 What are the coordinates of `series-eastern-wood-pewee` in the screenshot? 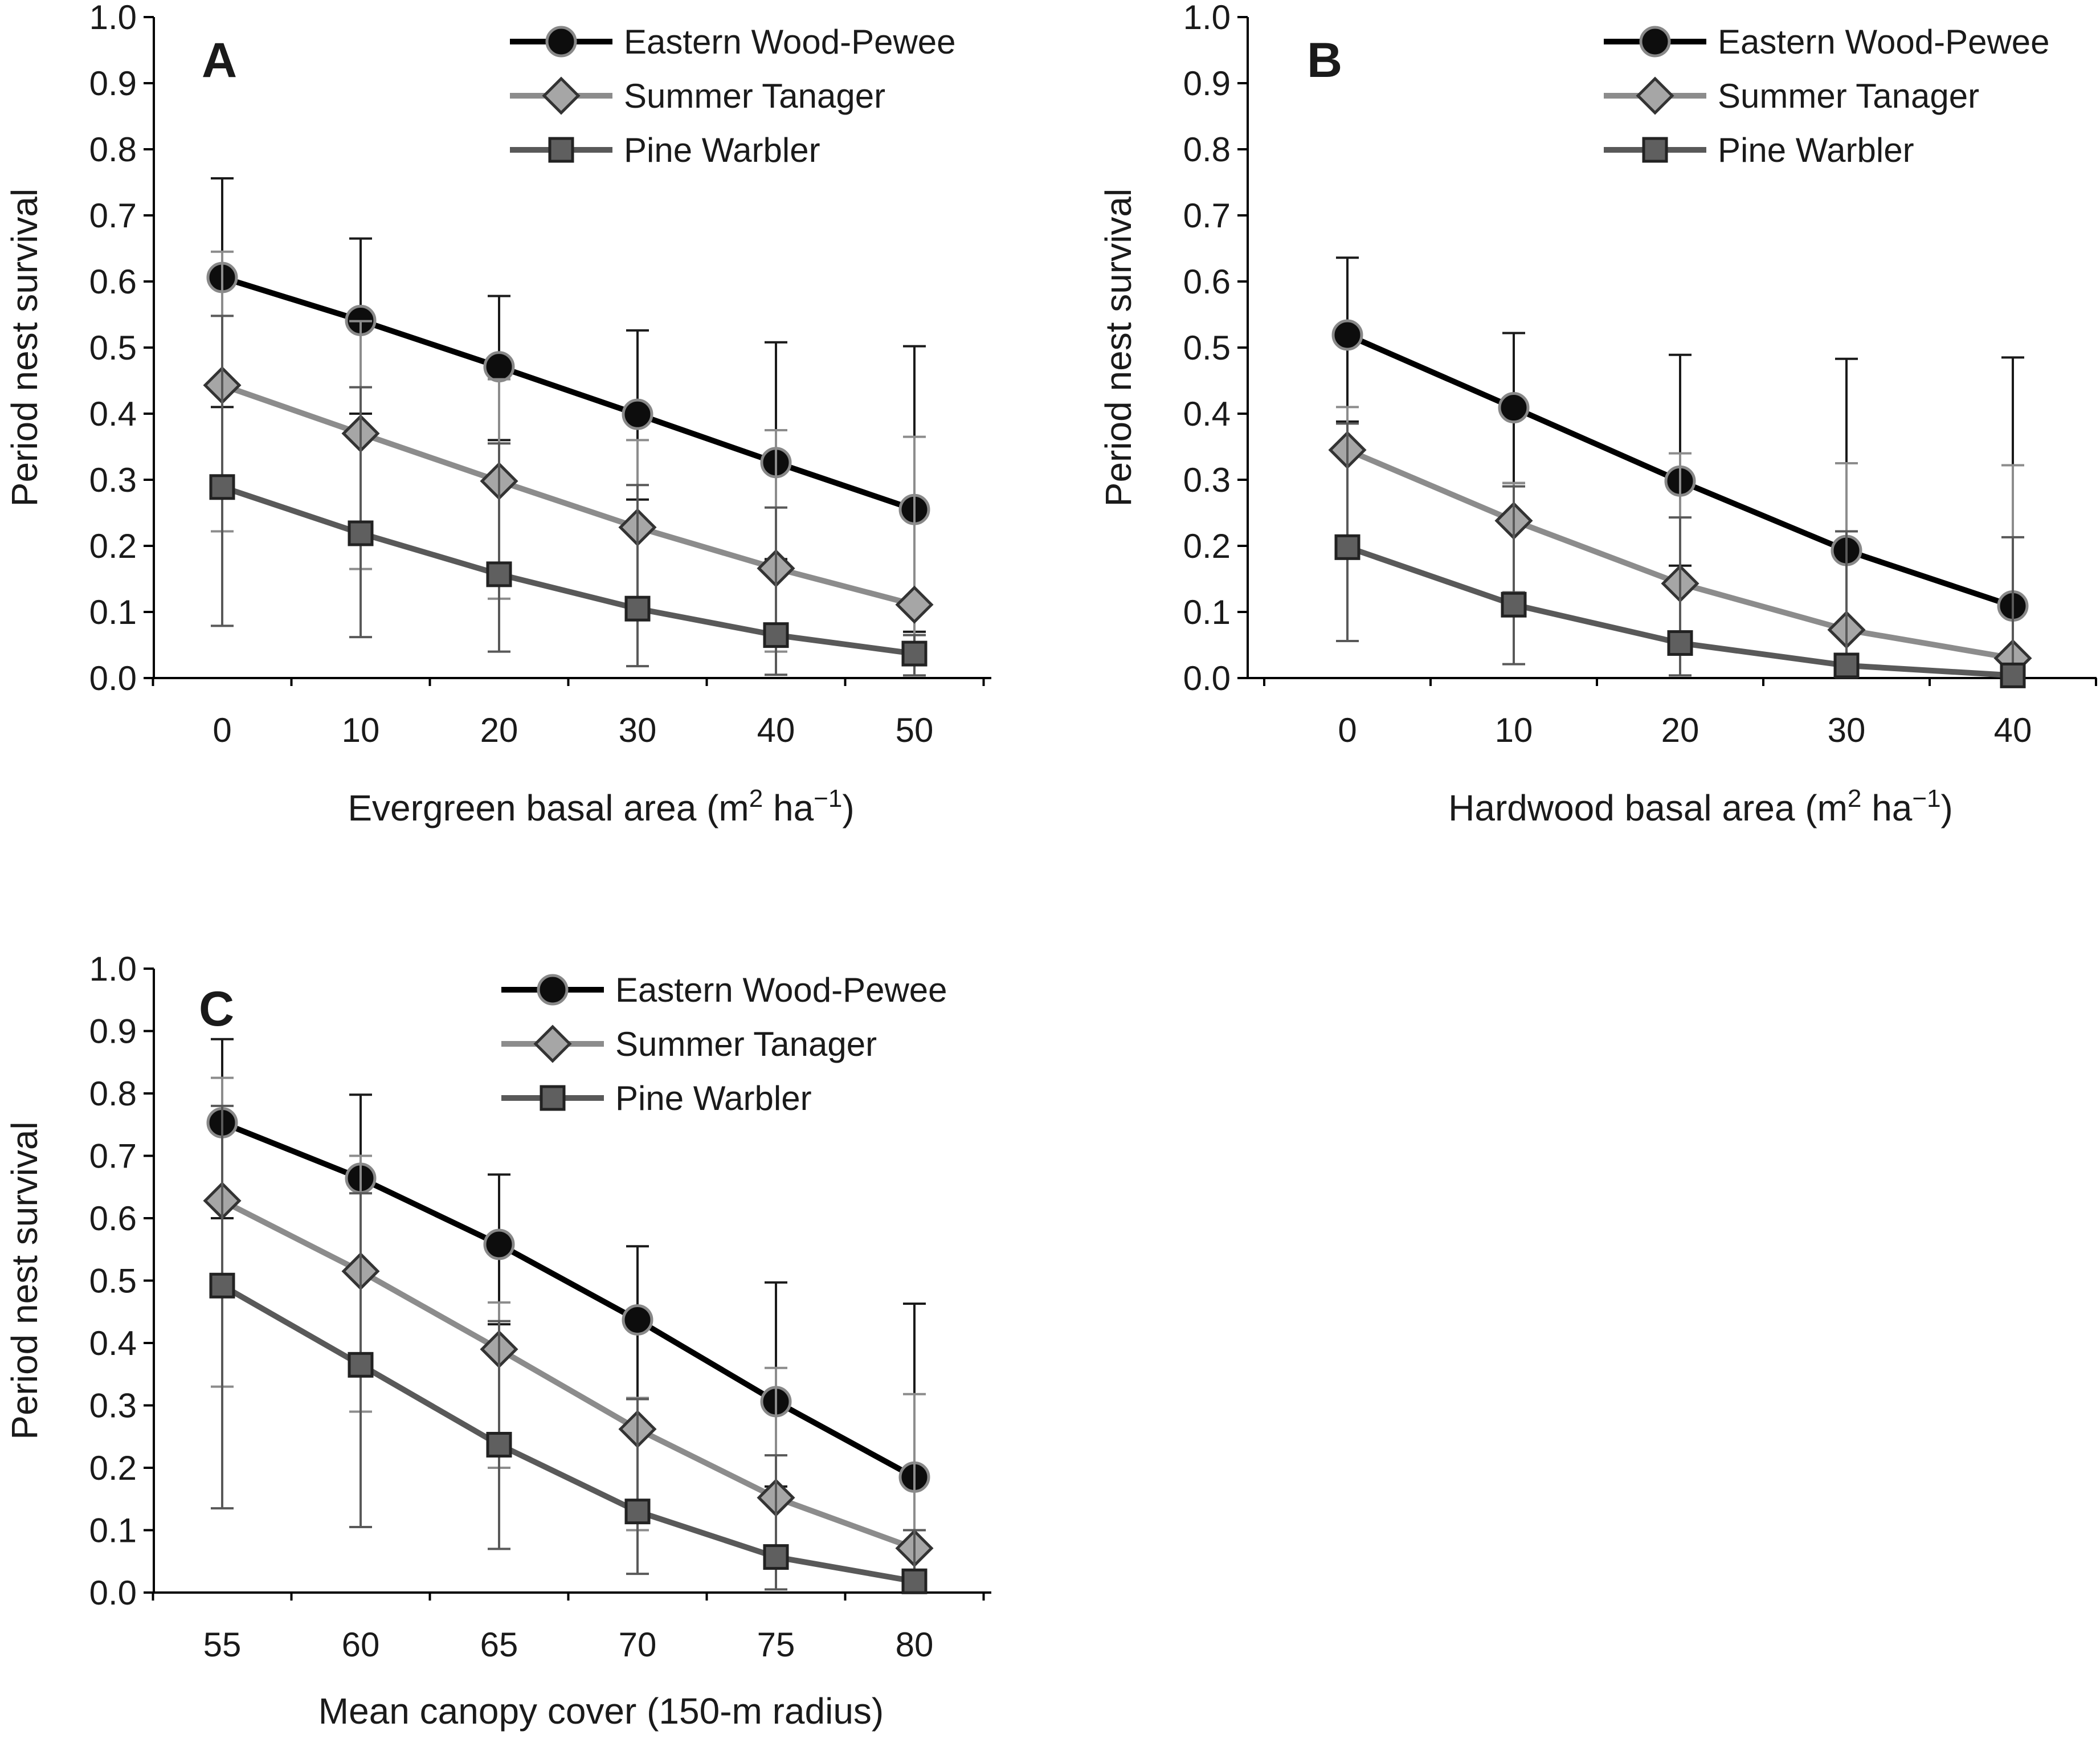 It's located at (568, 1294).